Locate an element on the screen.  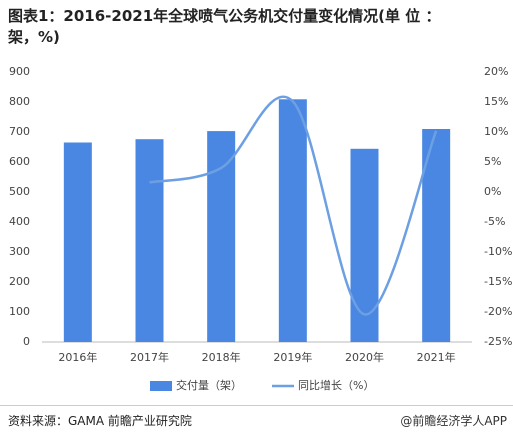
legend-label: 交付量（架） is located at coordinates (209, 385).